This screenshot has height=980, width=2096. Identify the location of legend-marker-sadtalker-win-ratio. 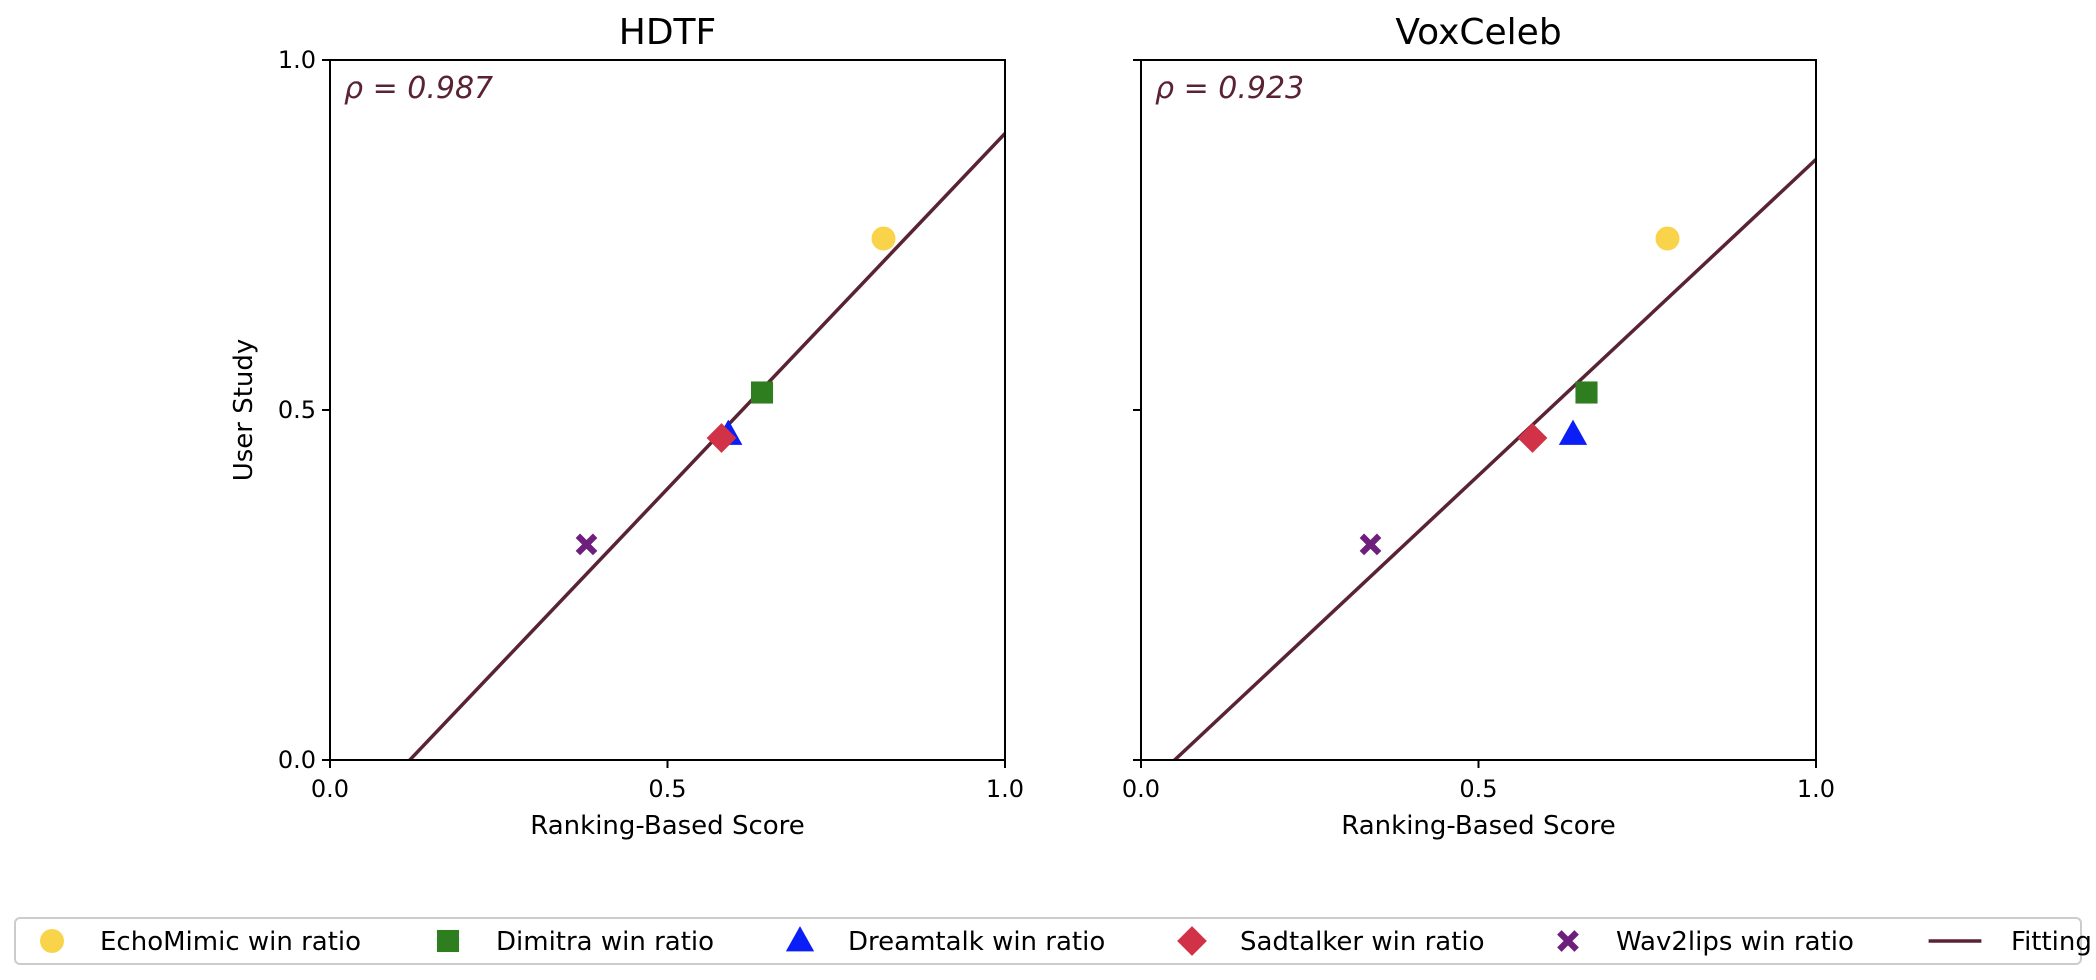
(1192, 941).